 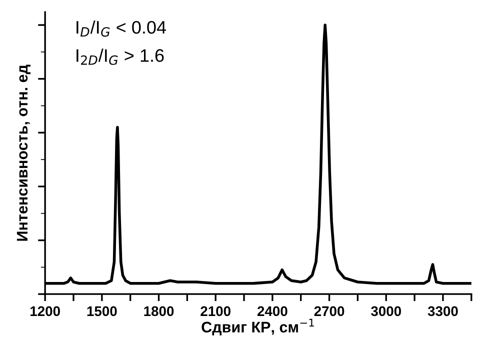 What do you see at coordinates (329, 311) in the screenshot?
I see `x-tick-label: 2700` at bounding box center [329, 311].